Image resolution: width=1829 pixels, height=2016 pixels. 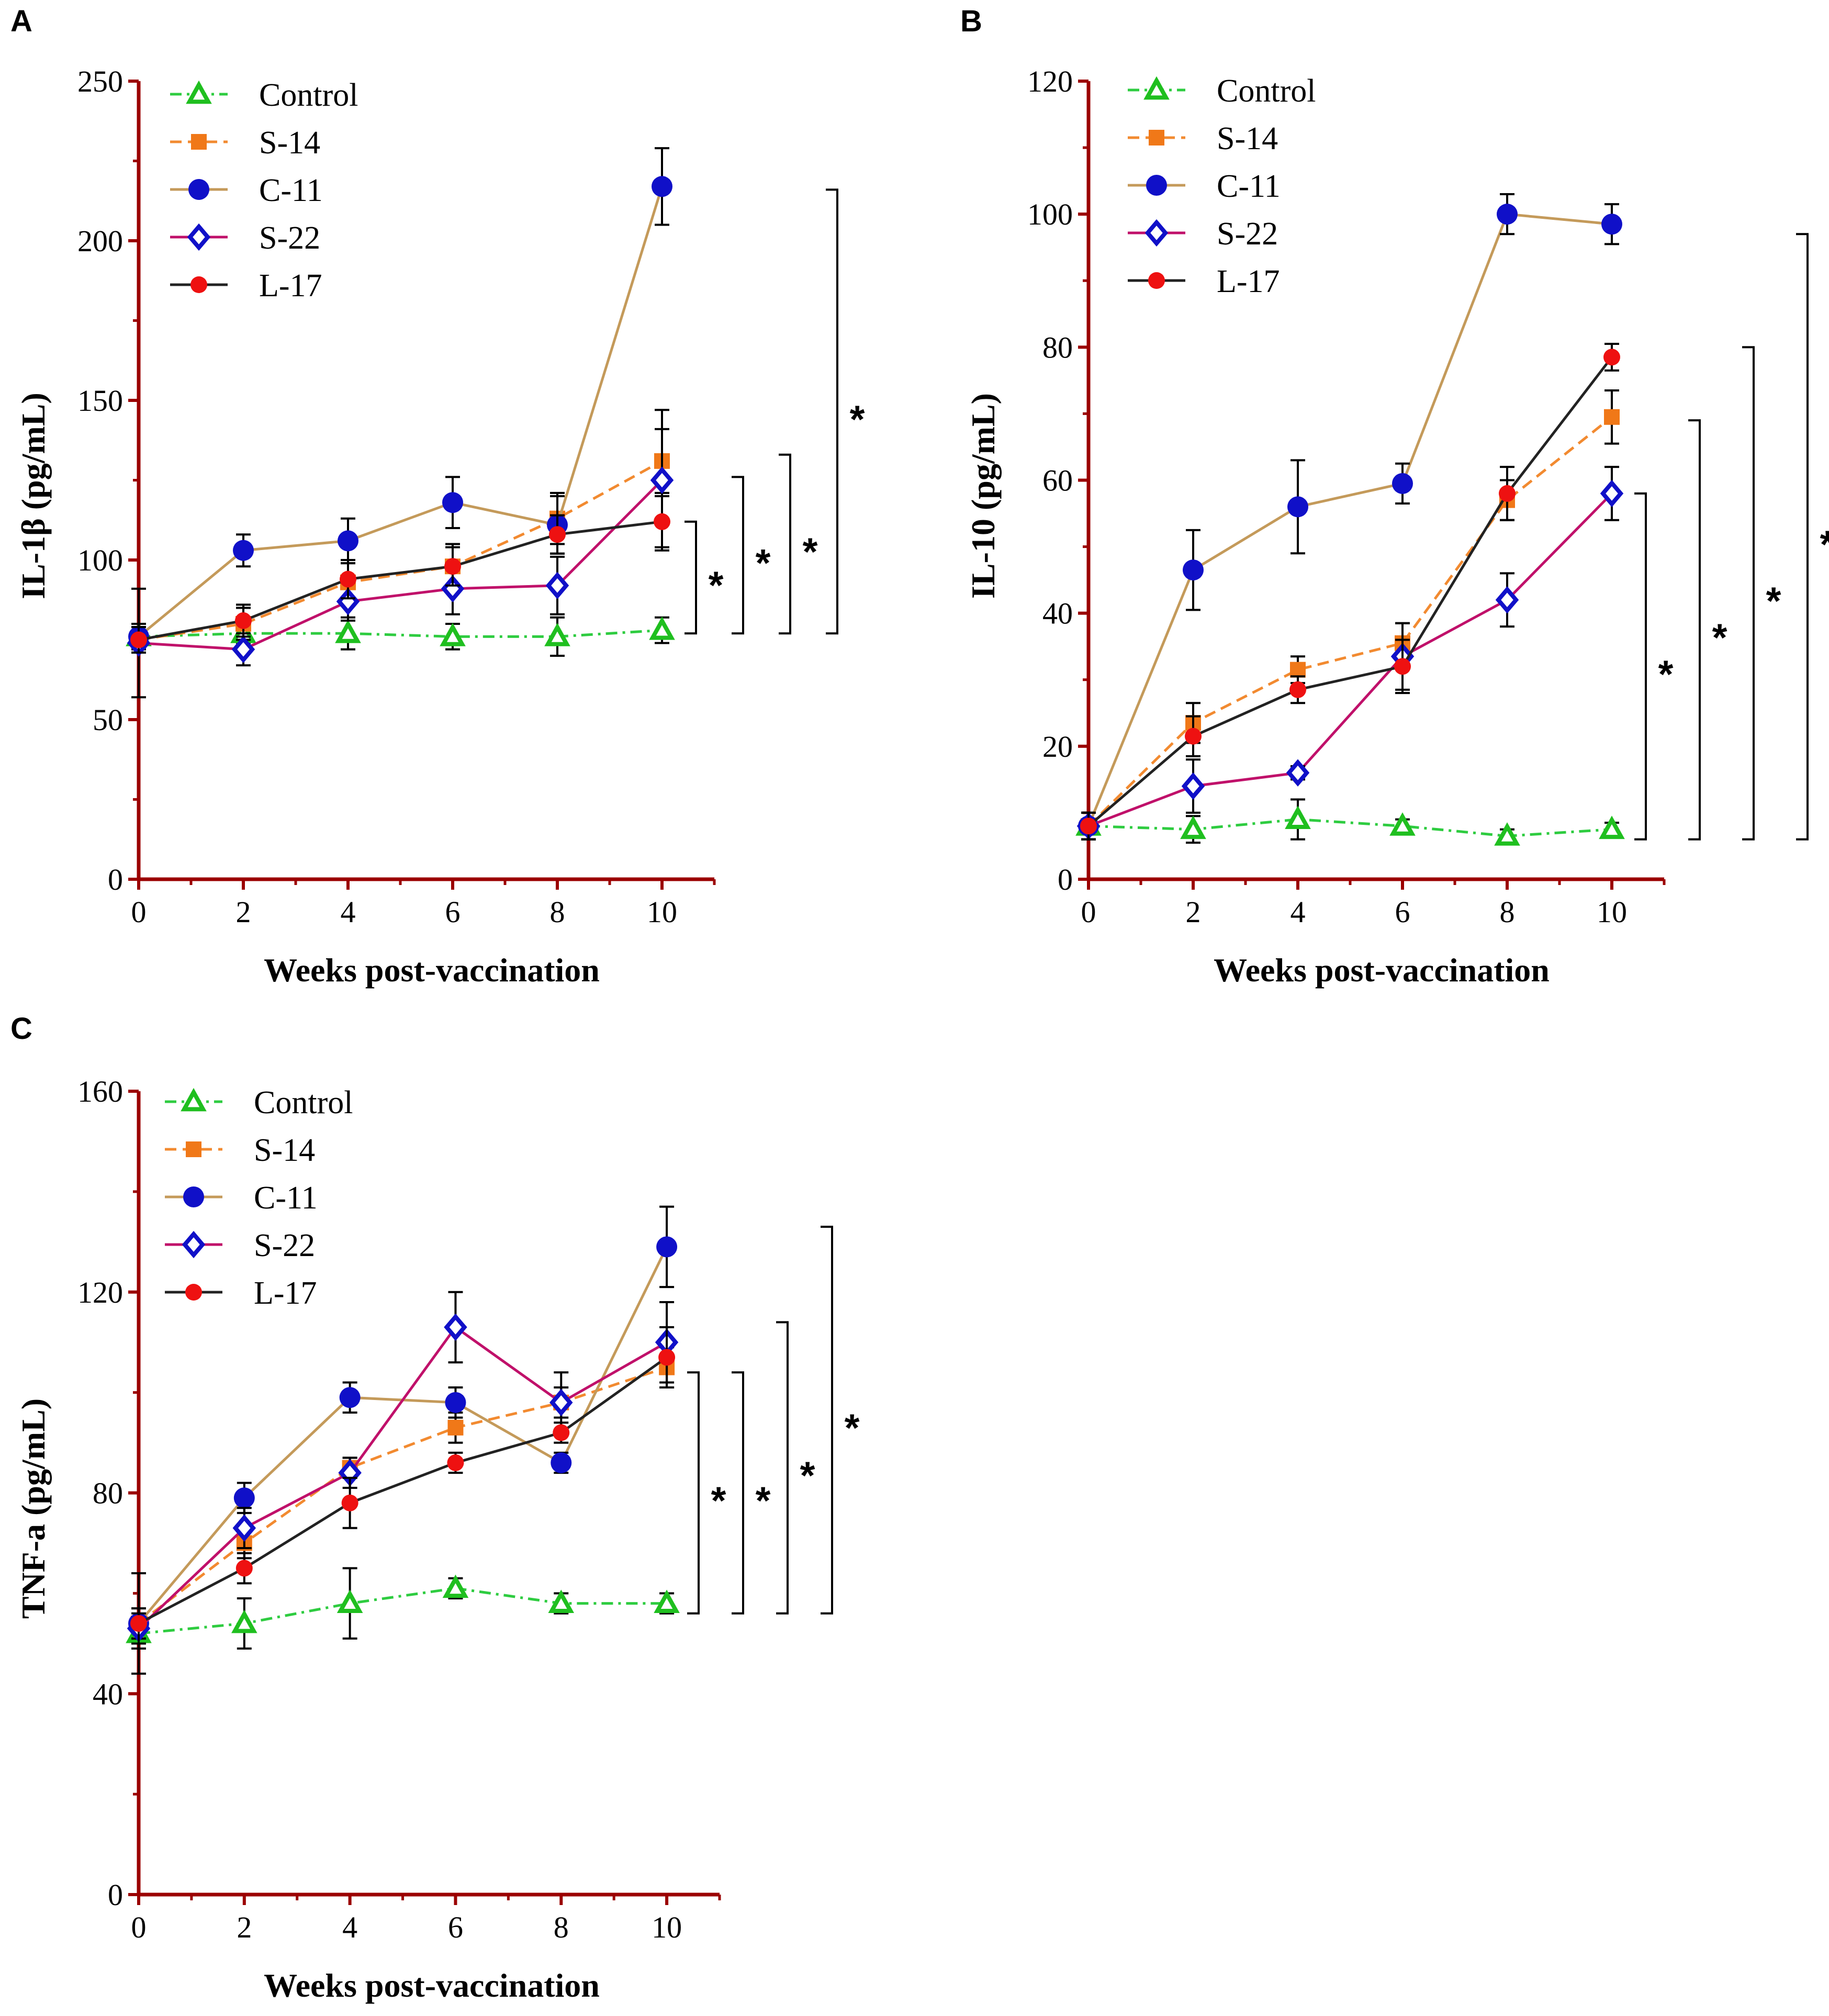 I want to click on panel-letter: B, so click(x=971, y=21).